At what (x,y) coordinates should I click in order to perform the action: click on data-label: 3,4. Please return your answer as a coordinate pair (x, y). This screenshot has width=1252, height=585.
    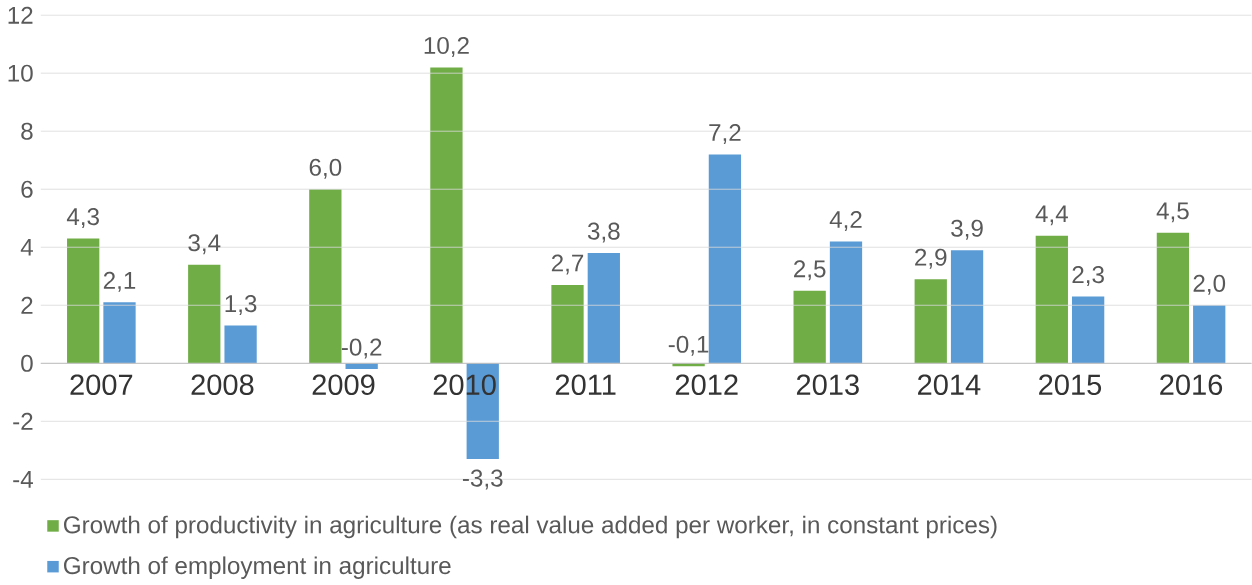
    Looking at the image, I should click on (204, 244).